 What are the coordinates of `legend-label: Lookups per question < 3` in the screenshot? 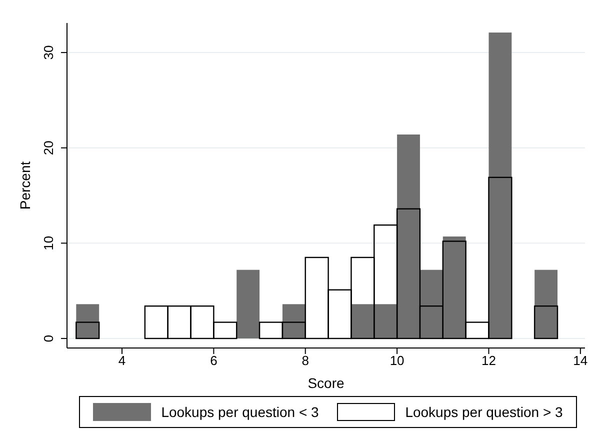 It's located at (240, 412).